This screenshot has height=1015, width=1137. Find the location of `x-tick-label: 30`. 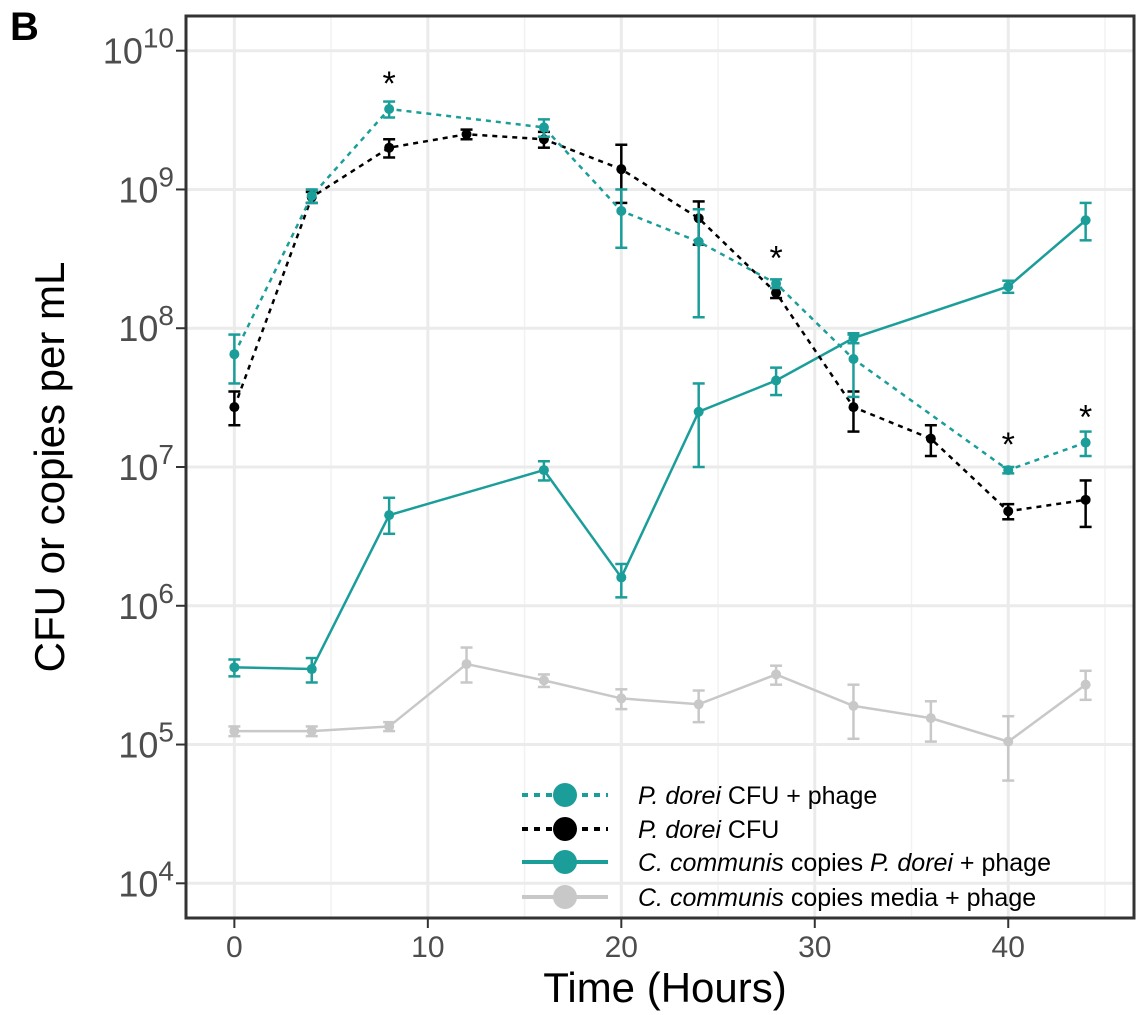

x-tick-label: 30 is located at coordinates (814, 947).